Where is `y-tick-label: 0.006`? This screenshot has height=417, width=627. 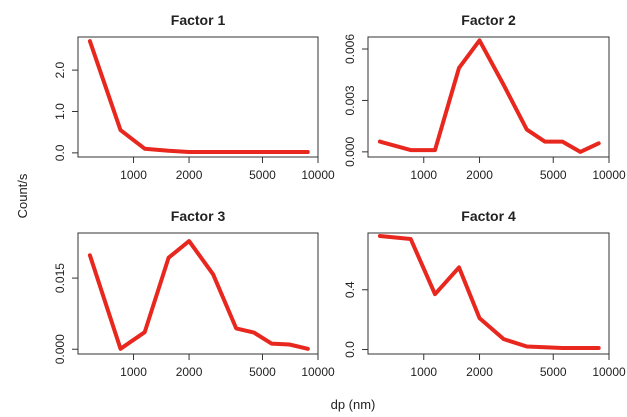
y-tick-label: 0.006 is located at coordinates (350, 49).